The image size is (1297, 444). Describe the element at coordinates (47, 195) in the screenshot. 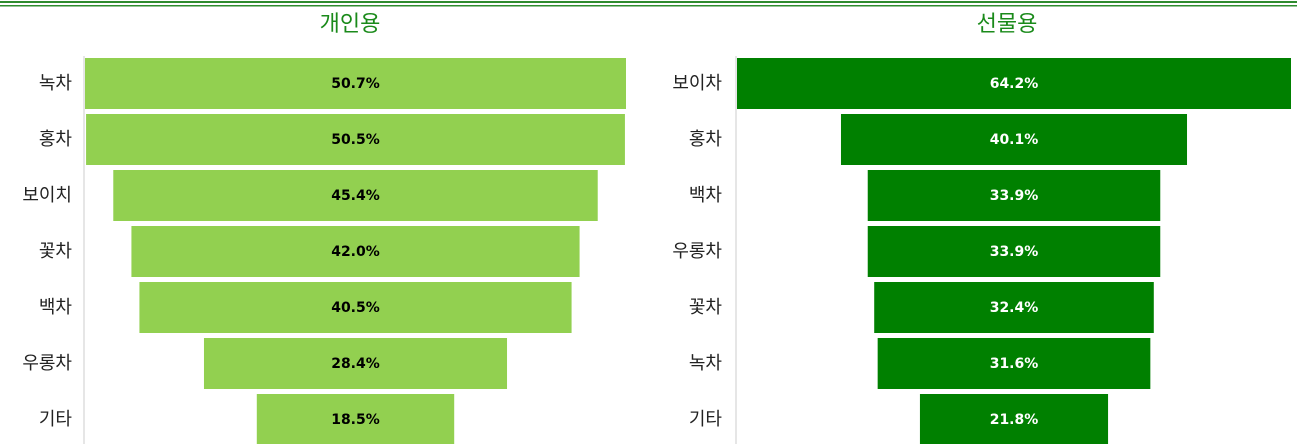

I see `category-label: 보이치` at that location.